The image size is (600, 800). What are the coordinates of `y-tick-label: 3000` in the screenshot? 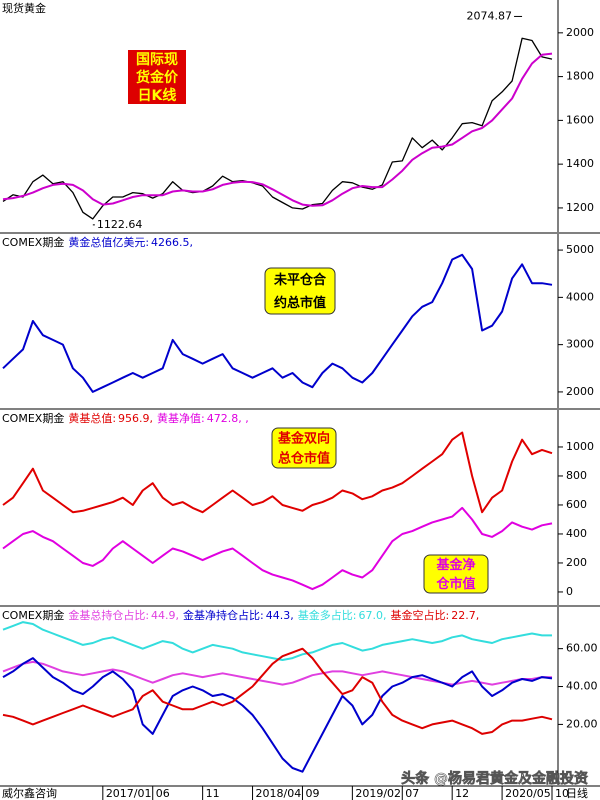 It's located at (580, 344).